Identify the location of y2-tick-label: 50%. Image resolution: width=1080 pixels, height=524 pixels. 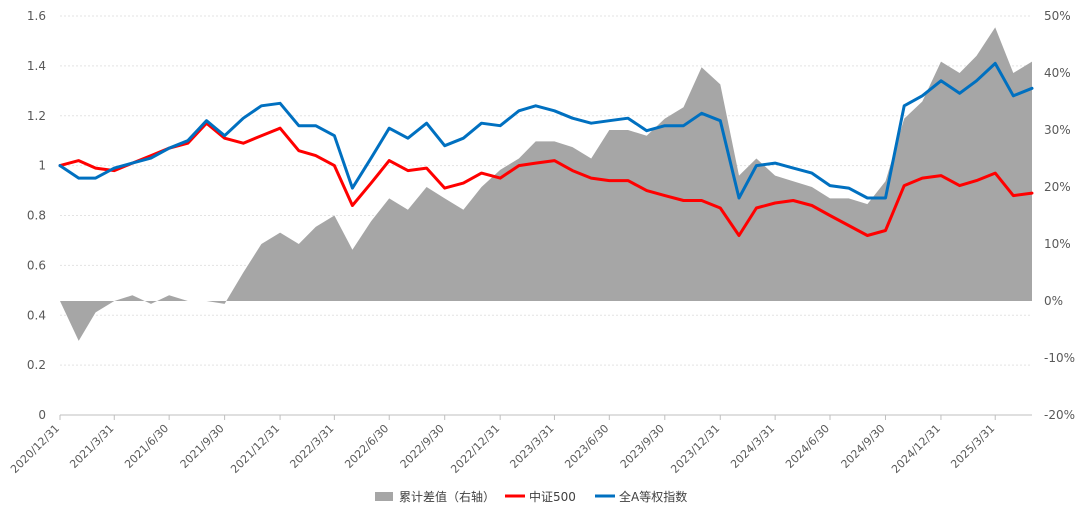
(1057, 16).